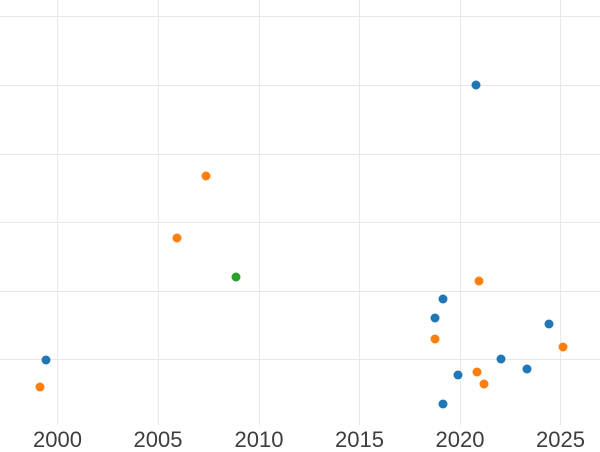  What do you see at coordinates (57, 439) in the screenshot?
I see `x-tick-label: 2000` at bounding box center [57, 439].